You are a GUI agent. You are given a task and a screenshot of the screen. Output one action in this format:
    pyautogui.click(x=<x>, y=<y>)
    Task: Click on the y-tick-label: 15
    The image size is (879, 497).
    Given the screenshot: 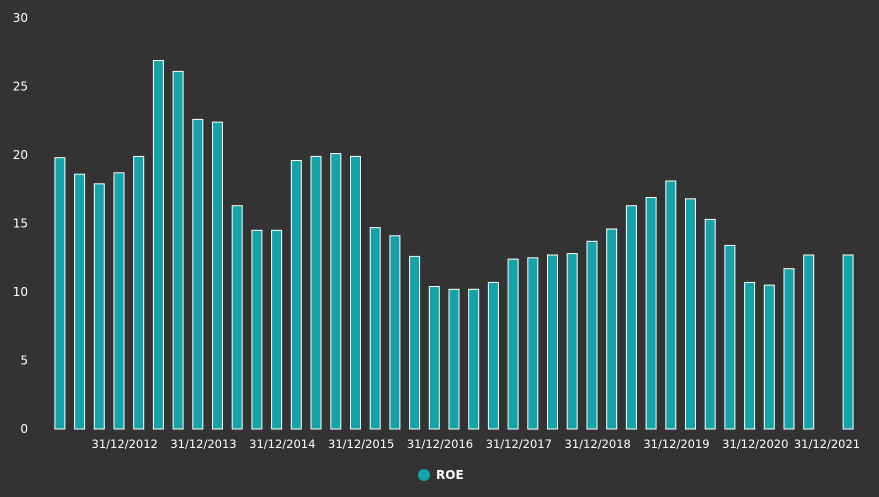 What is the action you would take?
    pyautogui.click(x=20, y=224)
    